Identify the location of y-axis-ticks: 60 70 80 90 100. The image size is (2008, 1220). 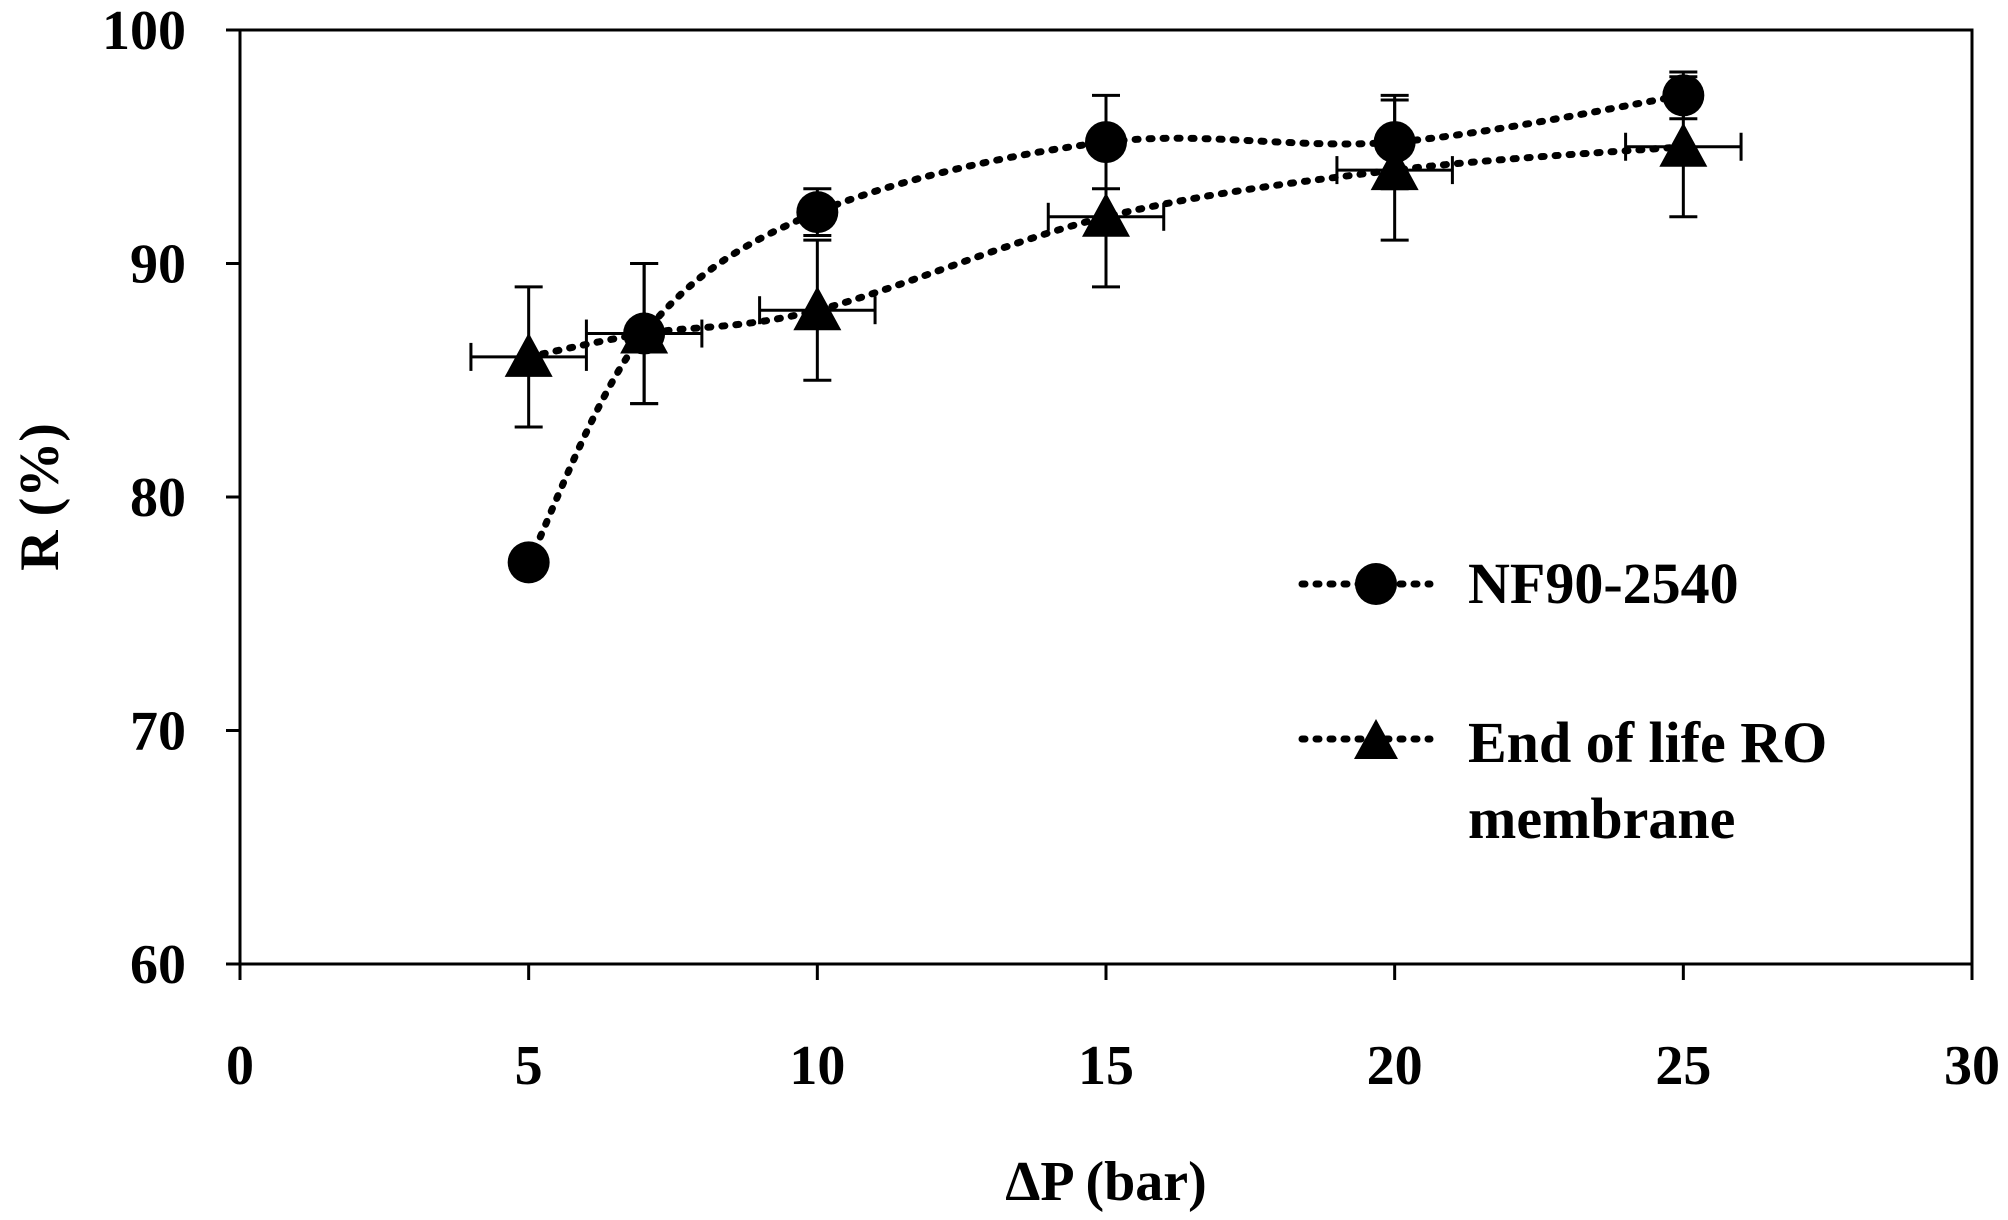
(171, 498).